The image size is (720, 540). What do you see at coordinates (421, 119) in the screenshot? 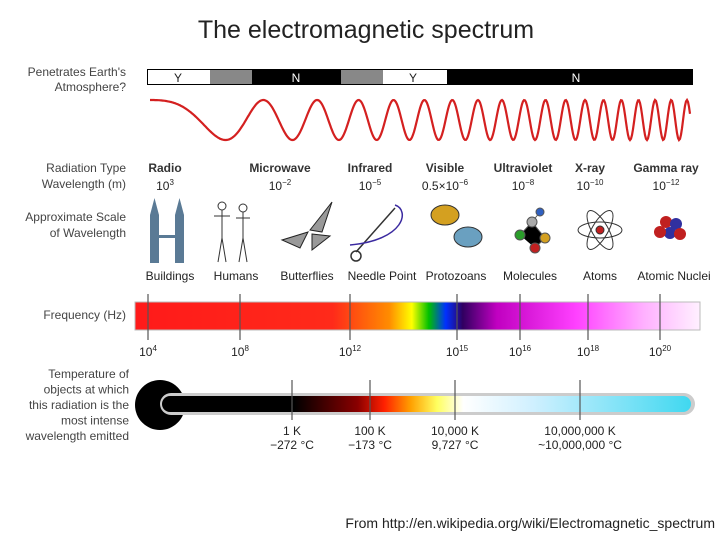
I see `wave` at bounding box center [421, 119].